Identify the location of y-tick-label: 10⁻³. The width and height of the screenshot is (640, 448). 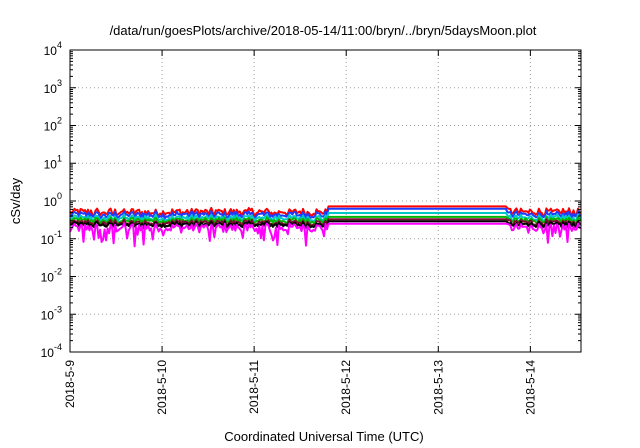
(51, 313).